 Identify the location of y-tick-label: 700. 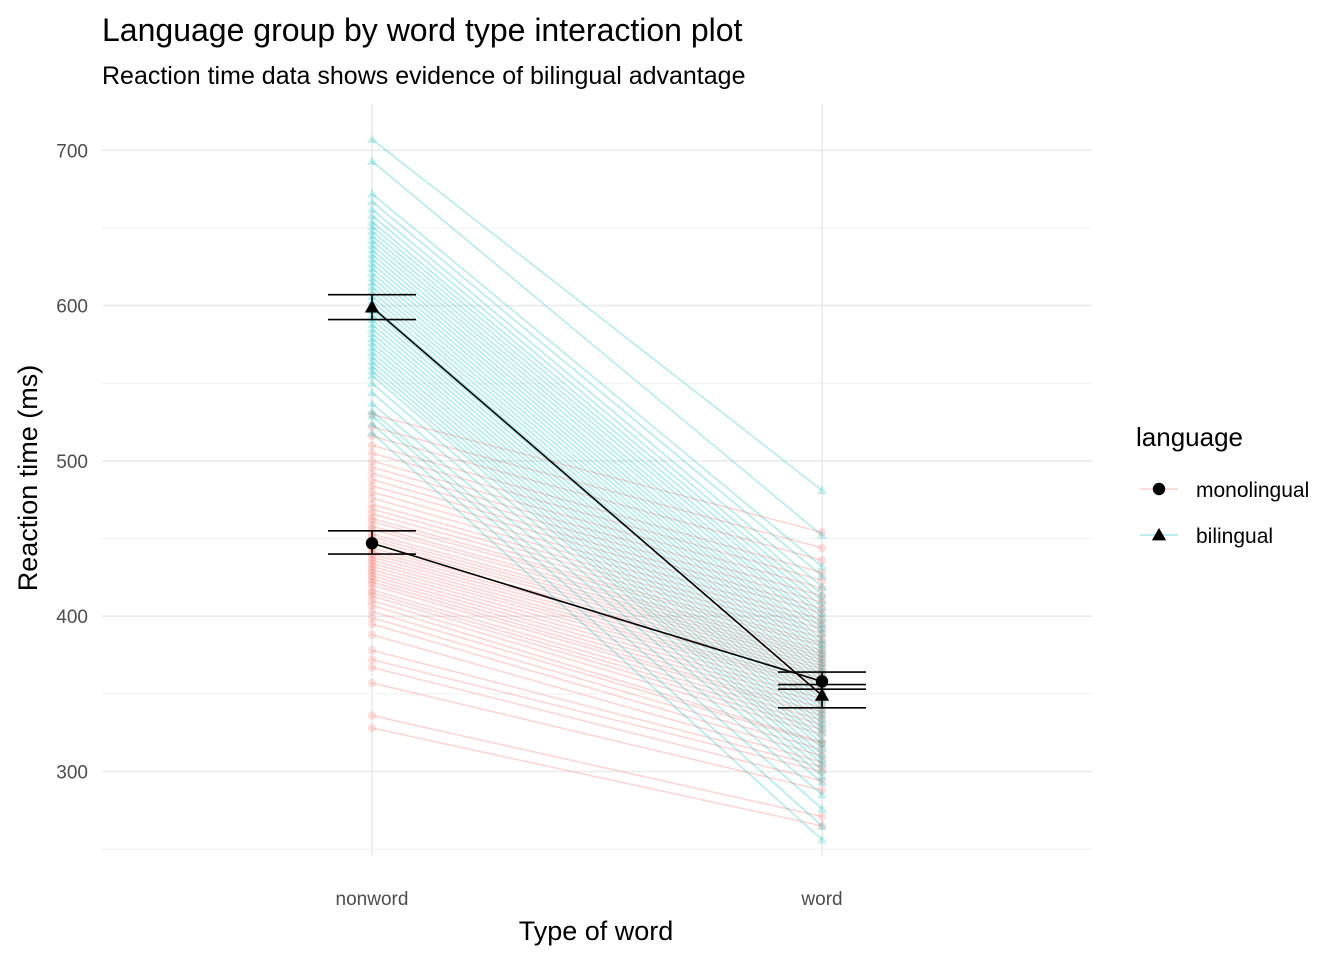
(72, 151).